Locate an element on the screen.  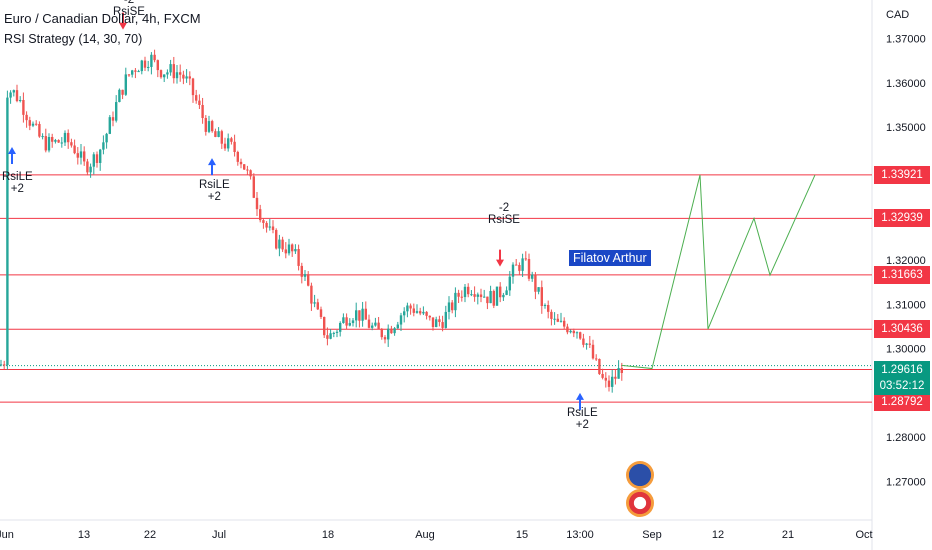
x-tick-label: Sep is located at coordinates (652, 535).